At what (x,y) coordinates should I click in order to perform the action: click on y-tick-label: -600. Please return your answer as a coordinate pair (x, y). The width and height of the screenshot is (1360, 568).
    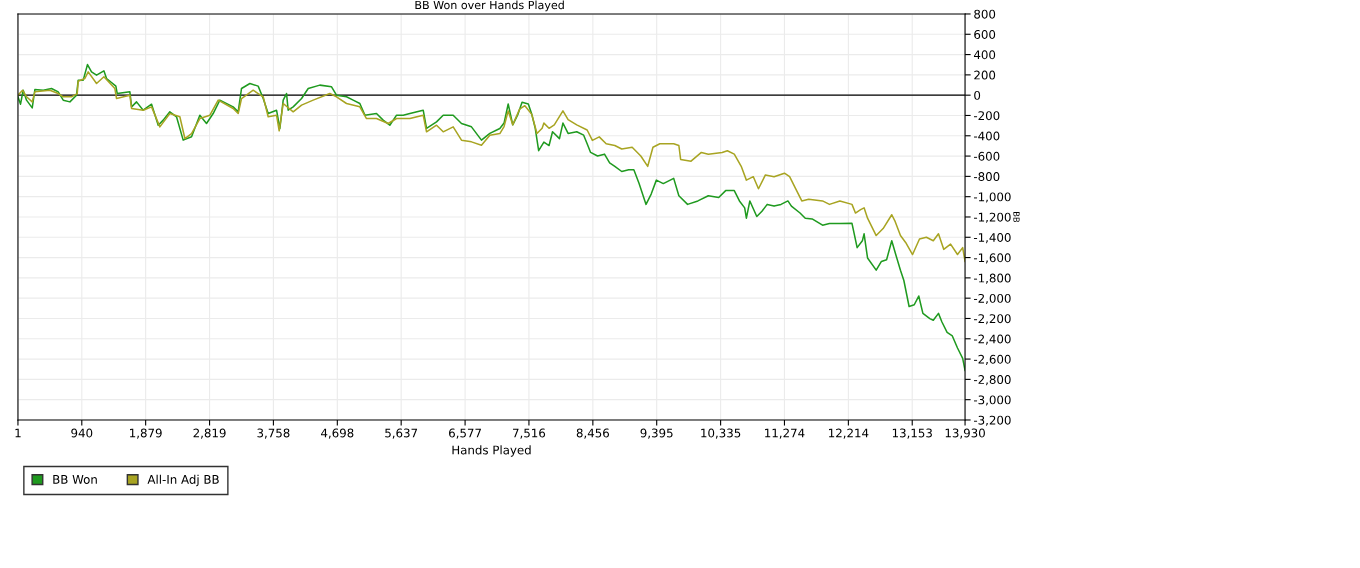
    Looking at the image, I should click on (986, 156).